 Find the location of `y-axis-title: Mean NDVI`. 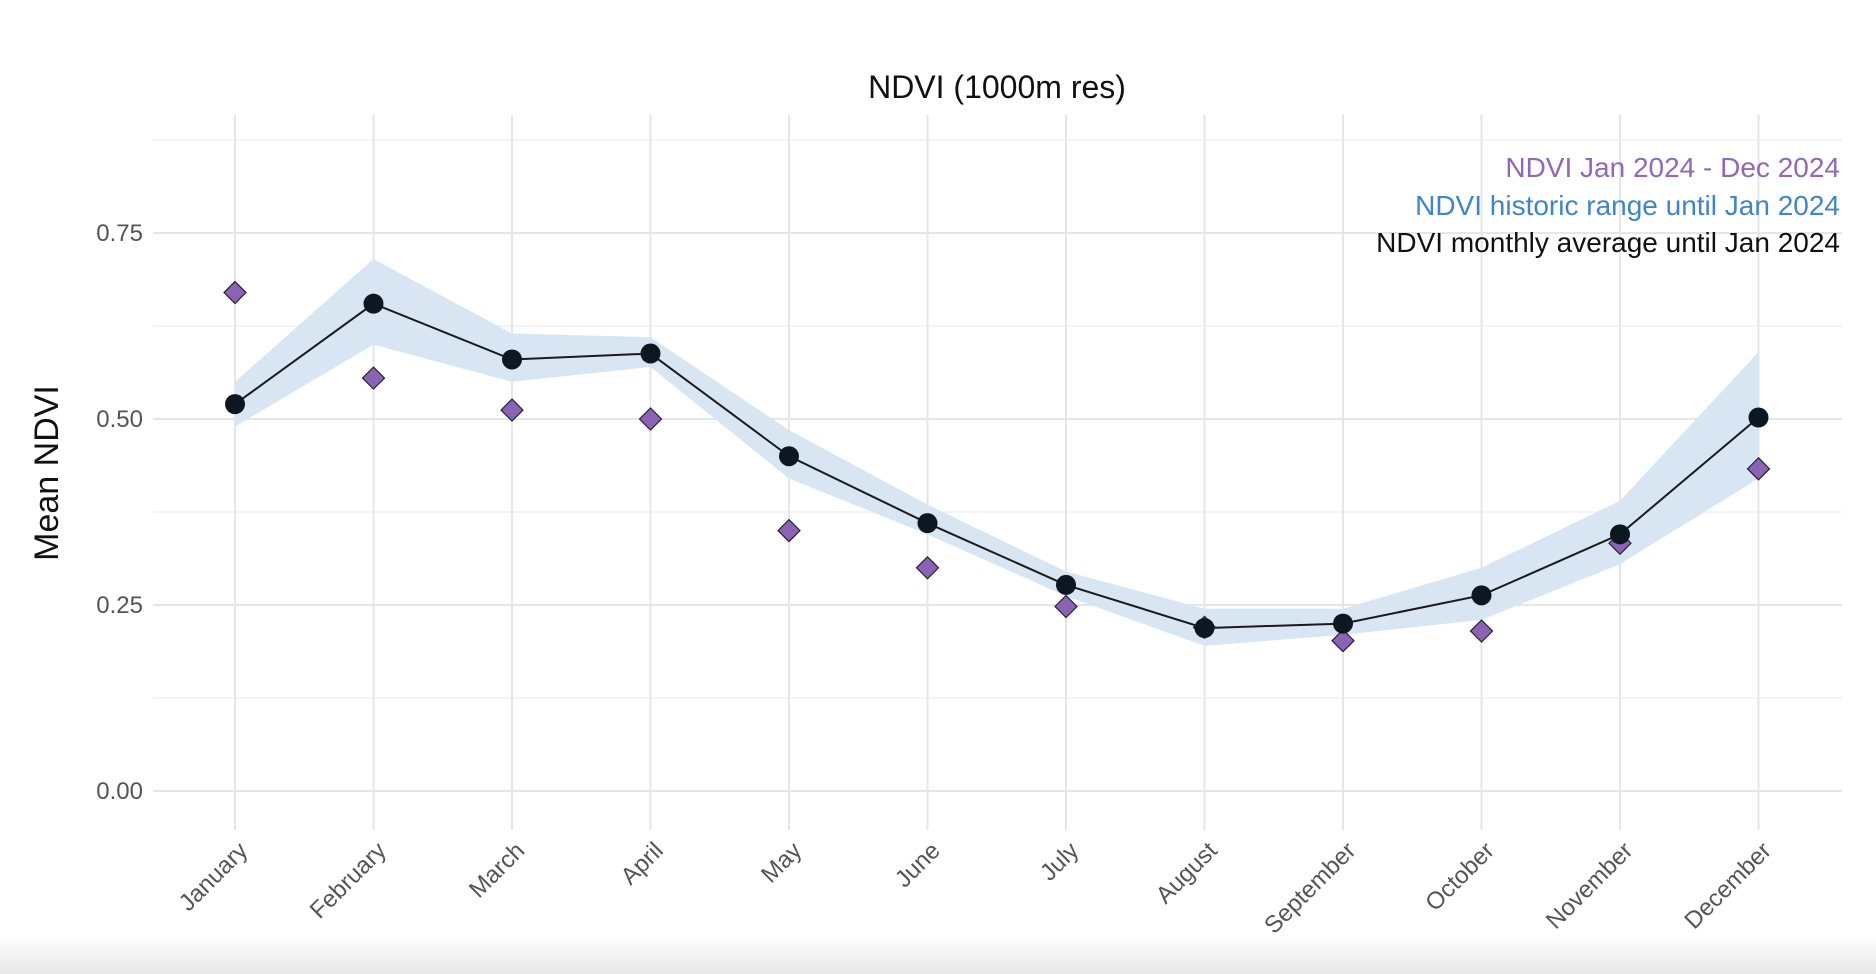

y-axis-title: Mean NDVI is located at coordinates (47, 473).